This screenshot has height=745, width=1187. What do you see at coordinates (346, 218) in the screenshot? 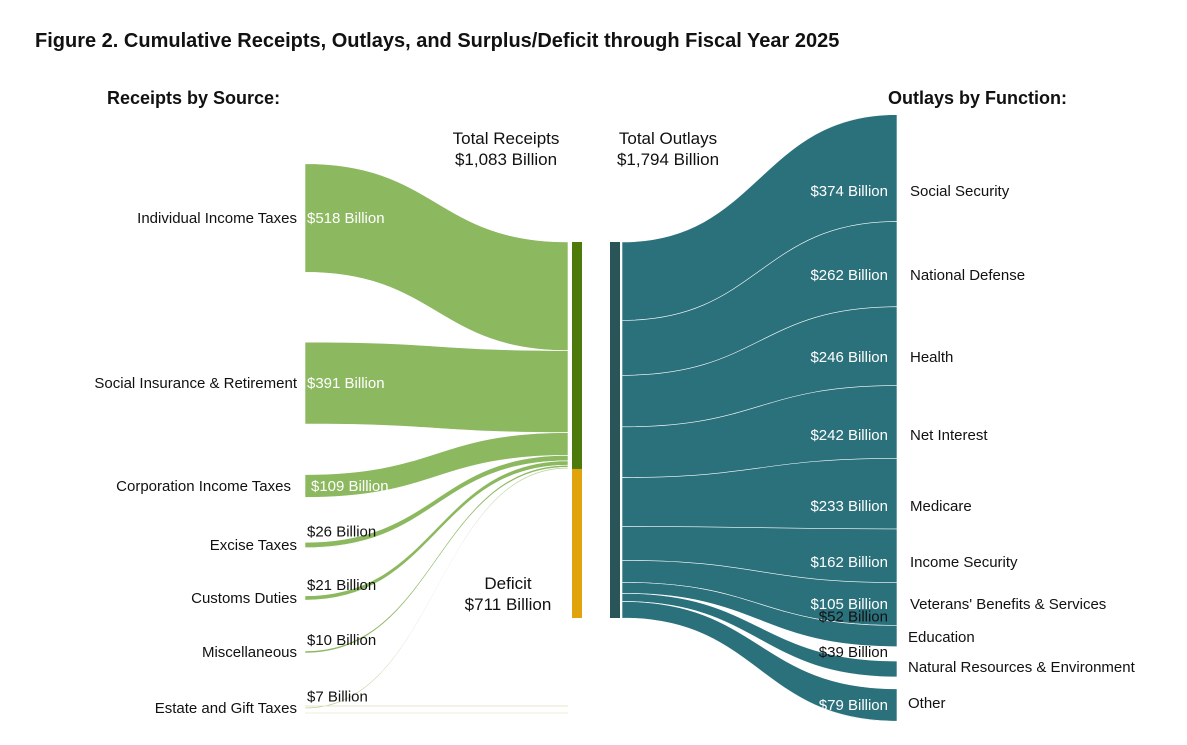
I see `receipt-value-individual-income-taxes: $518 Billion` at bounding box center [346, 218].